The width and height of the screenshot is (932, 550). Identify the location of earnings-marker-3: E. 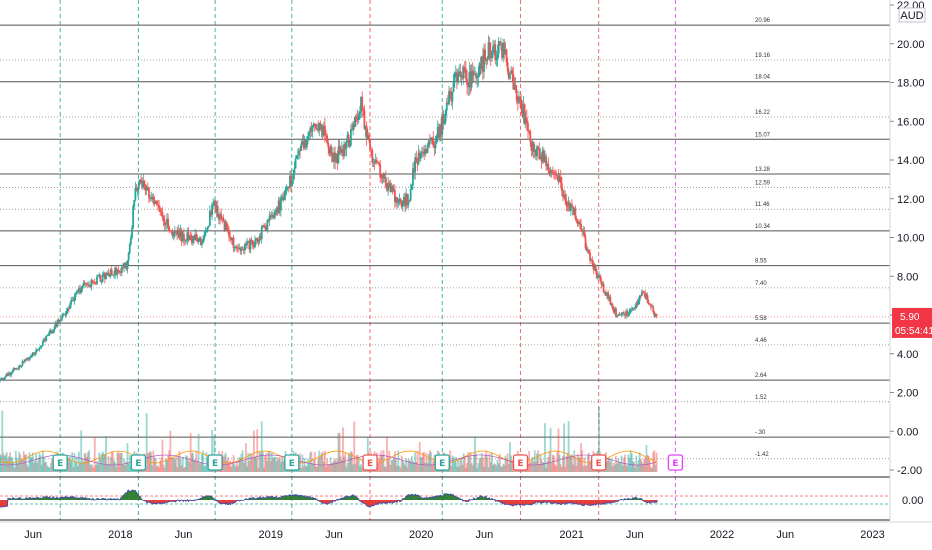
(292, 462).